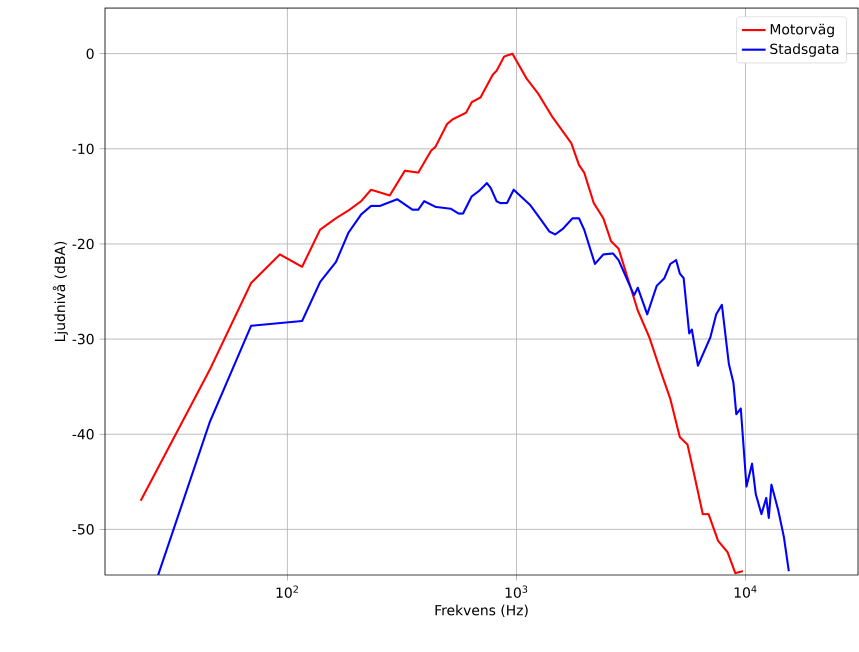 This screenshot has width=859, height=652. I want to click on x-axis-title: Frekvens (Hz), so click(482, 611).